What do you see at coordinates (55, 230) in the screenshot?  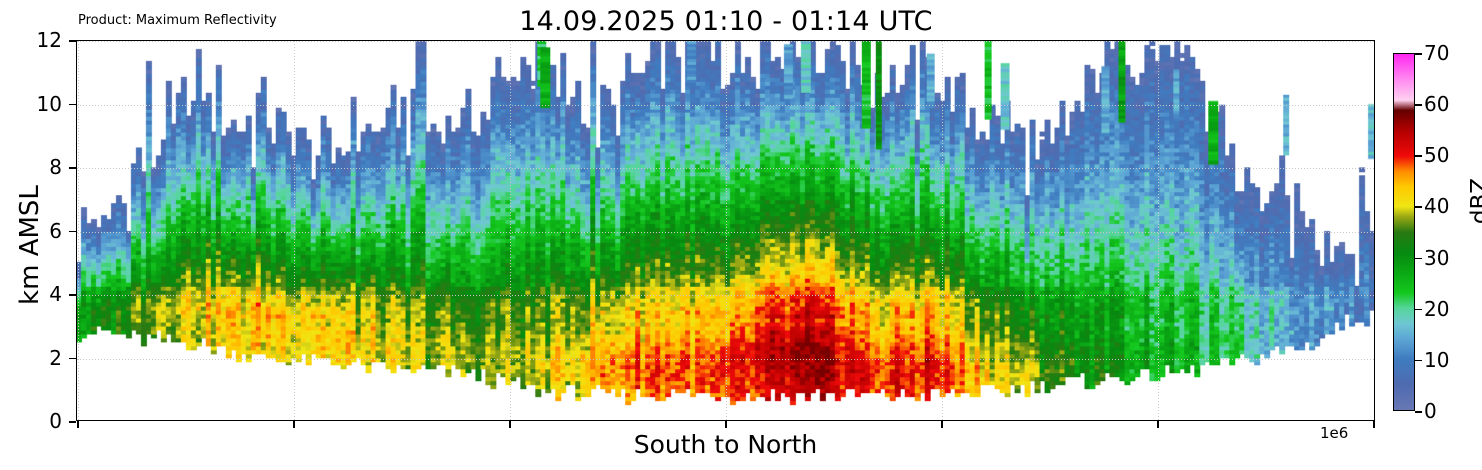 I see `y-tick-label: 6` at bounding box center [55, 230].